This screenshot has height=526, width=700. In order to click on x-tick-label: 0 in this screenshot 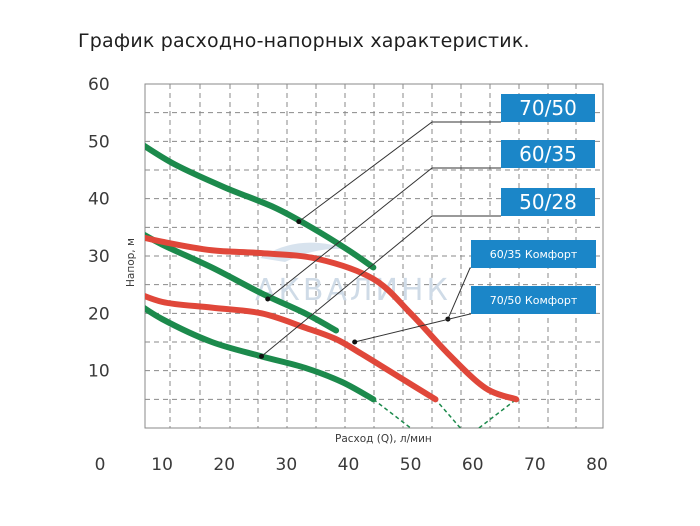, I will do `click(100, 465)`.